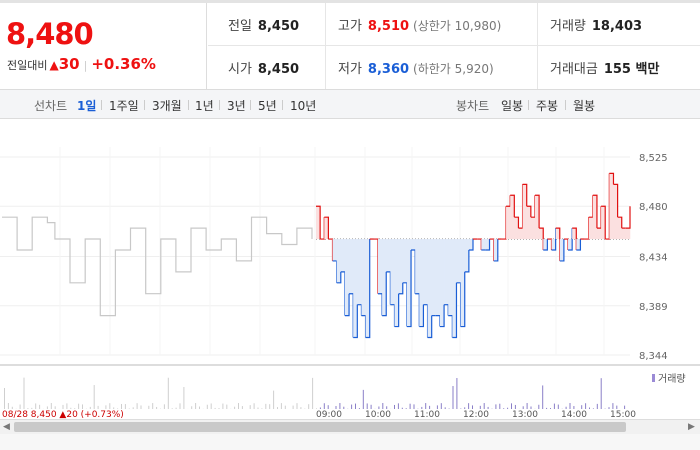  Describe the element at coordinates (6, 427) in the screenshot. I see `scroll-left-icon: ◀` at that location.